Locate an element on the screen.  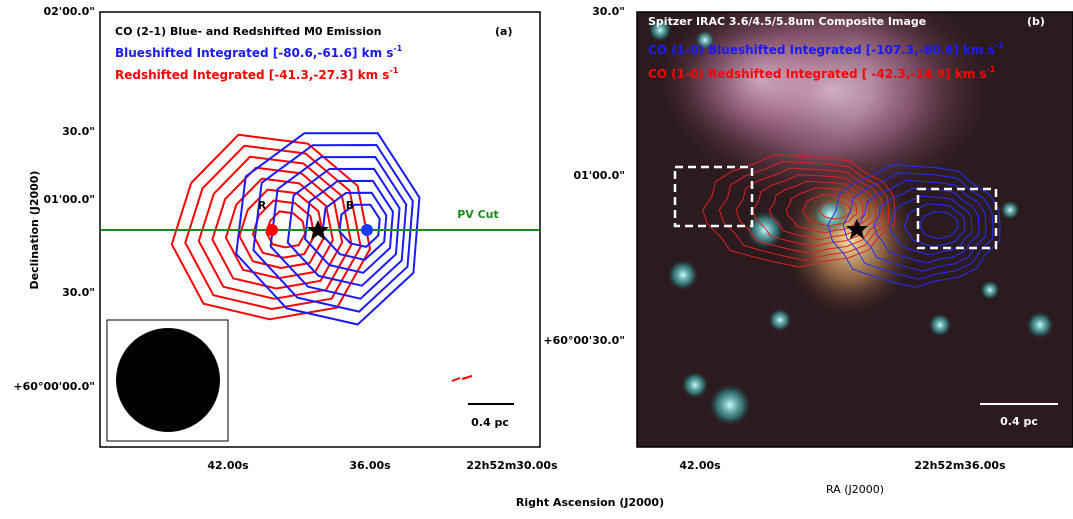
beam is located at coordinates (168, 380).